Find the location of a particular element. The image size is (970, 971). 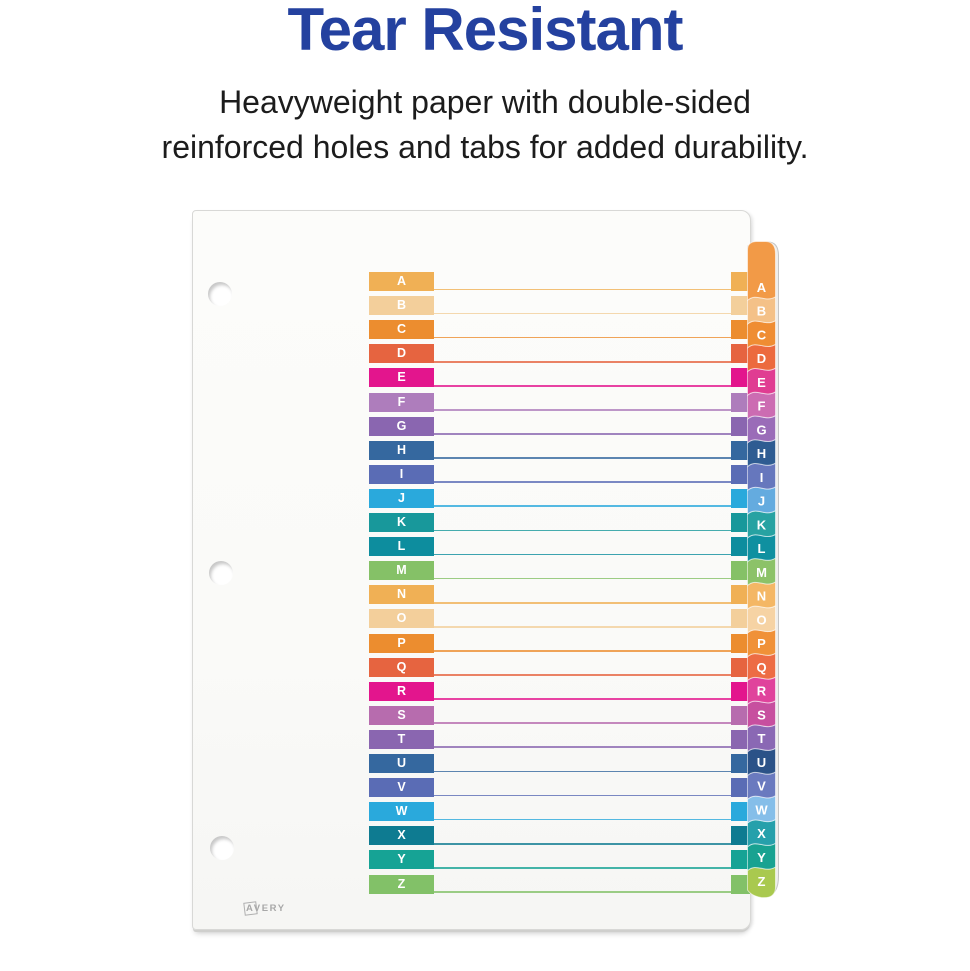

index-row: E is located at coordinates (471, 378).